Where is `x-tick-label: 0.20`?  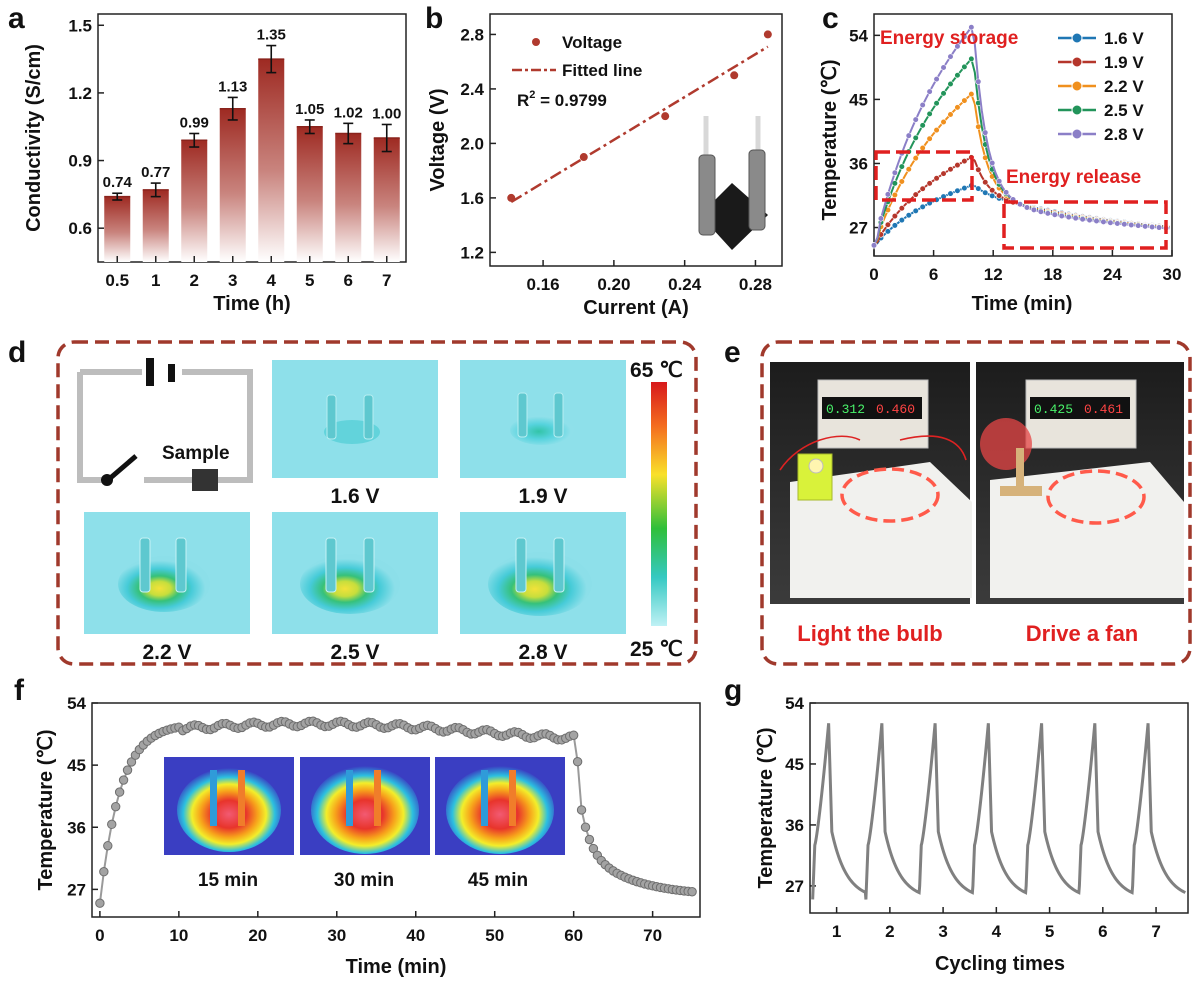
x-tick-label: 0.20 is located at coordinates (613, 284).